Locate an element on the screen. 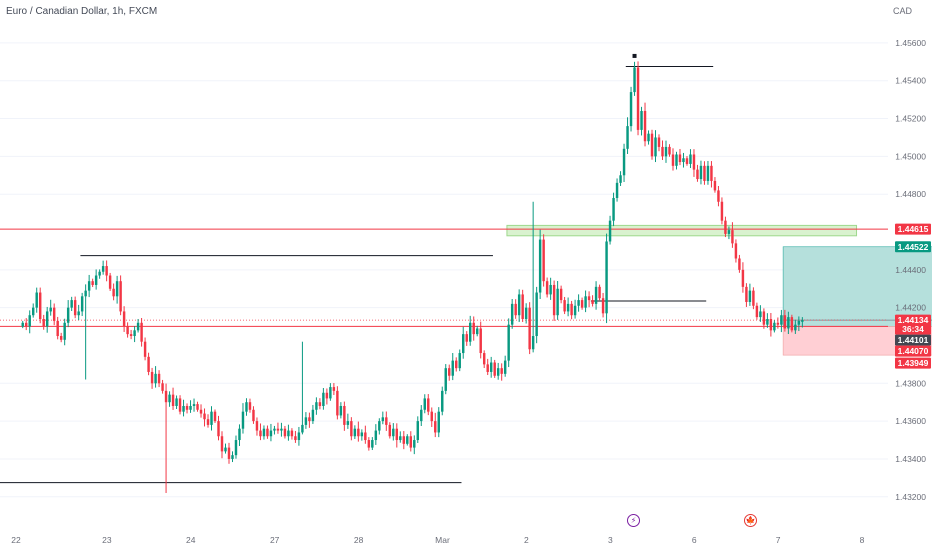 The image size is (932, 550). price-label-text: 36:34 is located at coordinates (913, 329).